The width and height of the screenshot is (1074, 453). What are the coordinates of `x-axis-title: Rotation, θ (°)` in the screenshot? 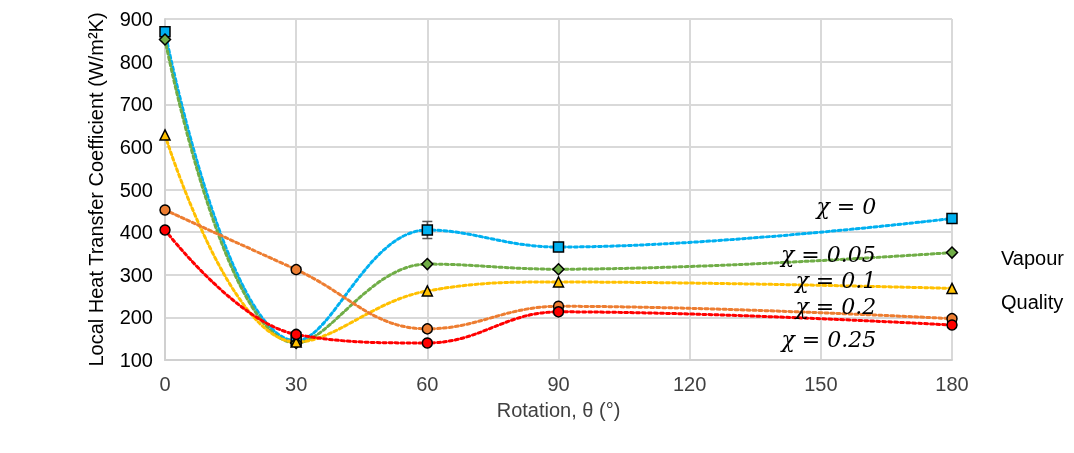 It's located at (558, 410).